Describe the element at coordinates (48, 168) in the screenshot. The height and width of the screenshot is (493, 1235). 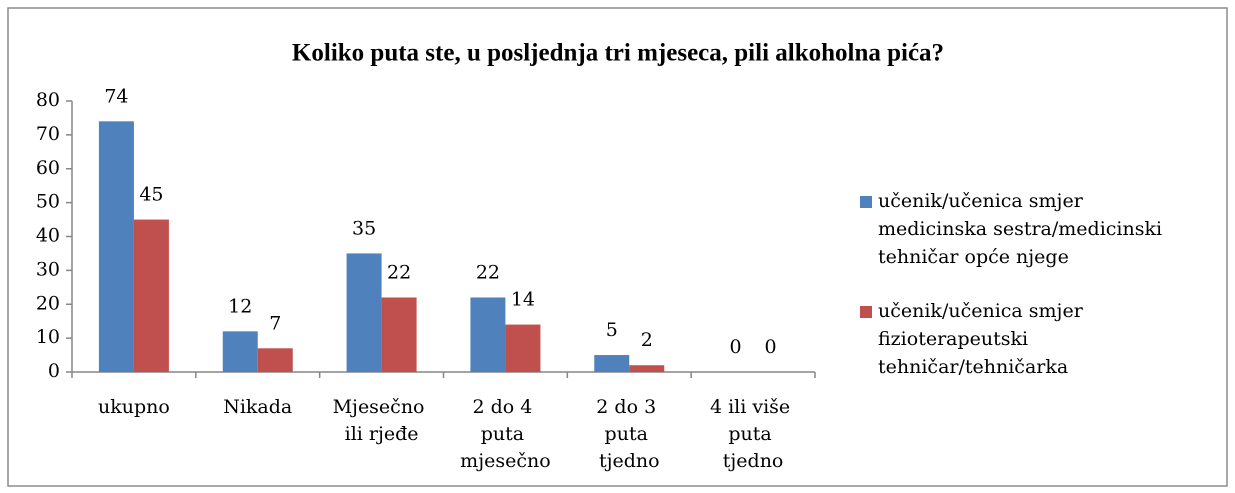
I see `y-tick-label: 60` at that location.